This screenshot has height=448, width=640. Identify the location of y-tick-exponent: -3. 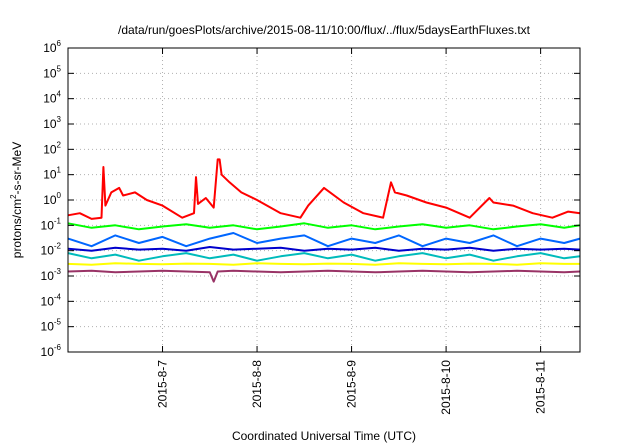
(58, 271).